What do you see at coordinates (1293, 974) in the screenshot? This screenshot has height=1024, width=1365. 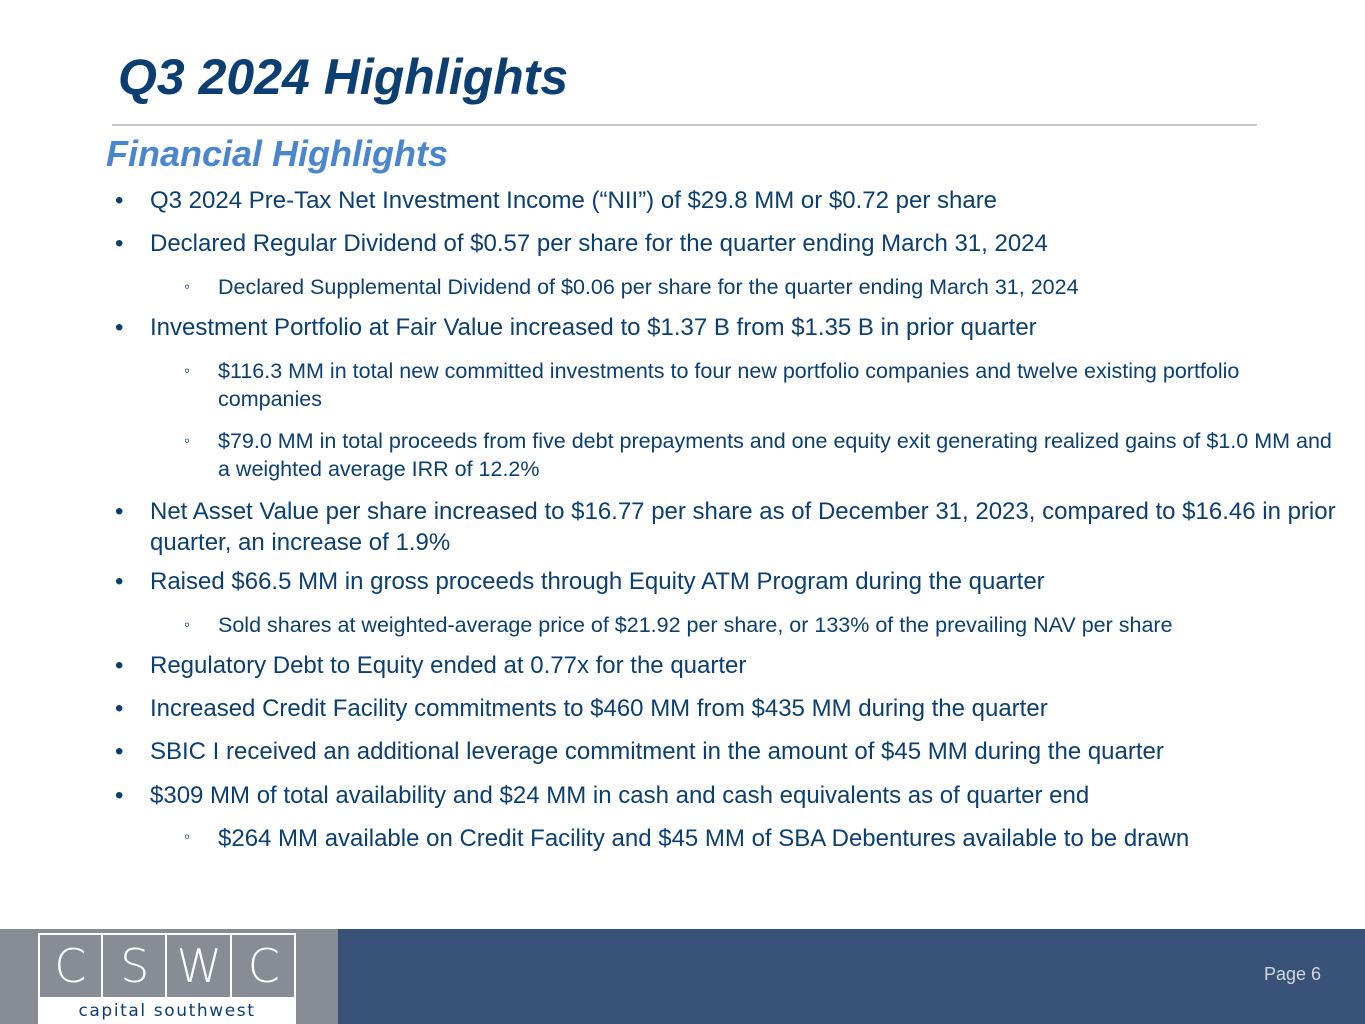 I see `page-number: Page 6` at bounding box center [1293, 974].